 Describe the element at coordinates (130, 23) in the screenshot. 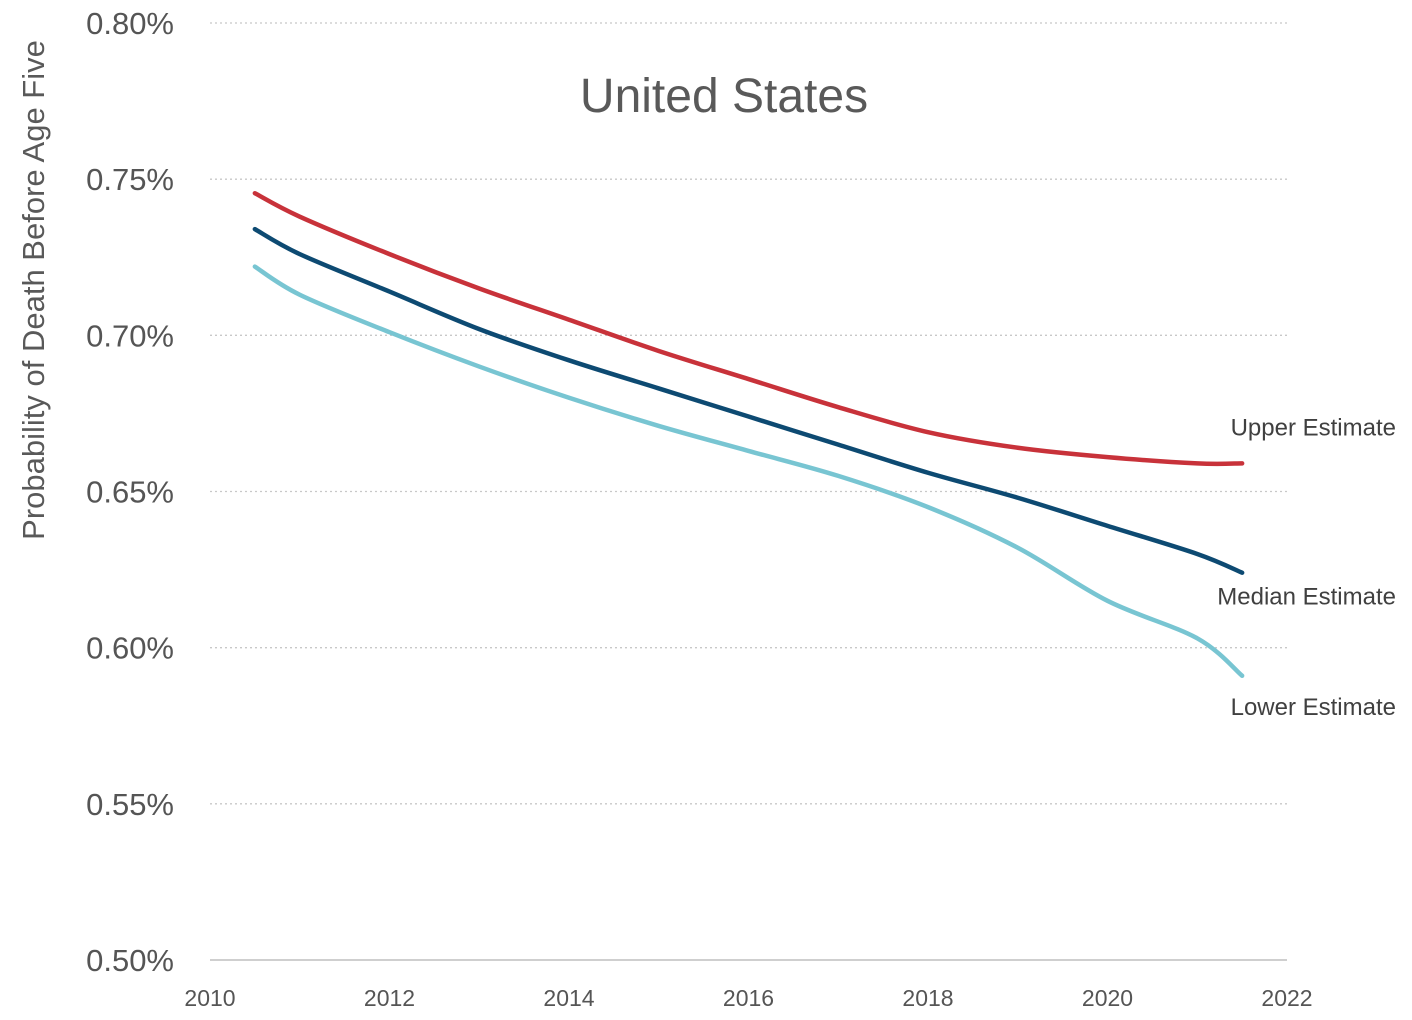

I see `y-tick-label: 0.80%` at that location.